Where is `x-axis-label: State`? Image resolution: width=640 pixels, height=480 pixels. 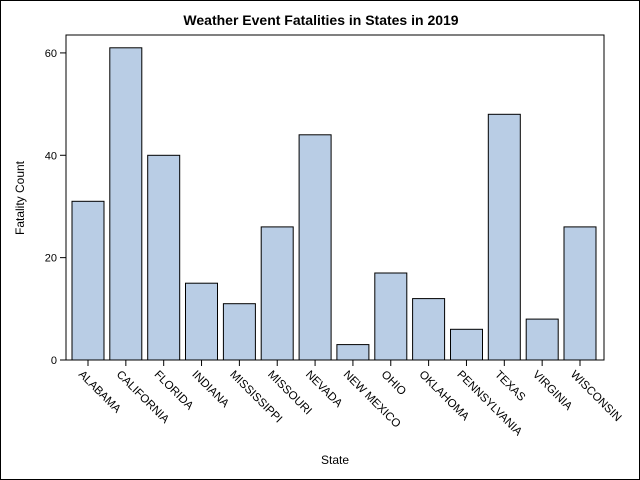
x-axis-label: State is located at coordinates (335, 460).